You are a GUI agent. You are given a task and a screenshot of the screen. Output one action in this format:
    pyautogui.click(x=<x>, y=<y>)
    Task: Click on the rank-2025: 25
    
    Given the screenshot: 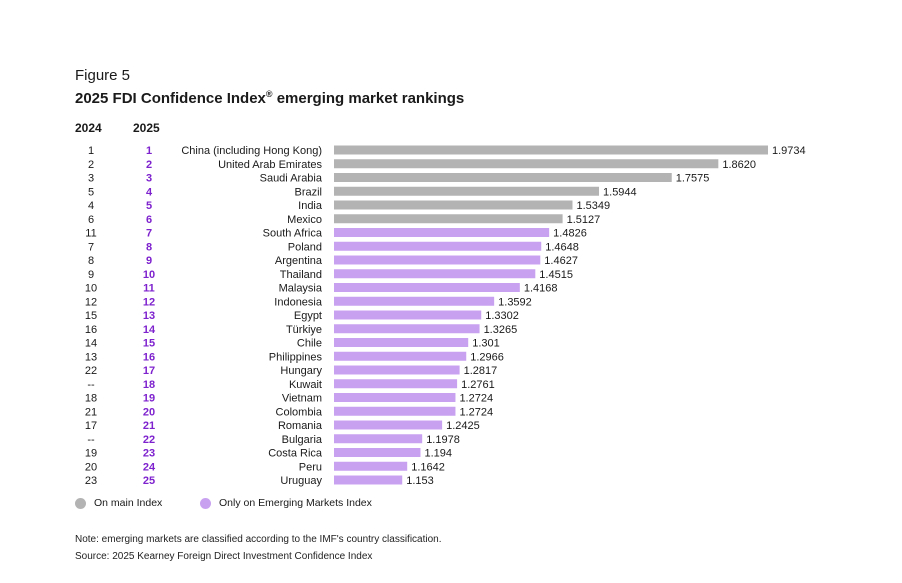 What is the action you would take?
    pyautogui.click(x=149, y=481)
    